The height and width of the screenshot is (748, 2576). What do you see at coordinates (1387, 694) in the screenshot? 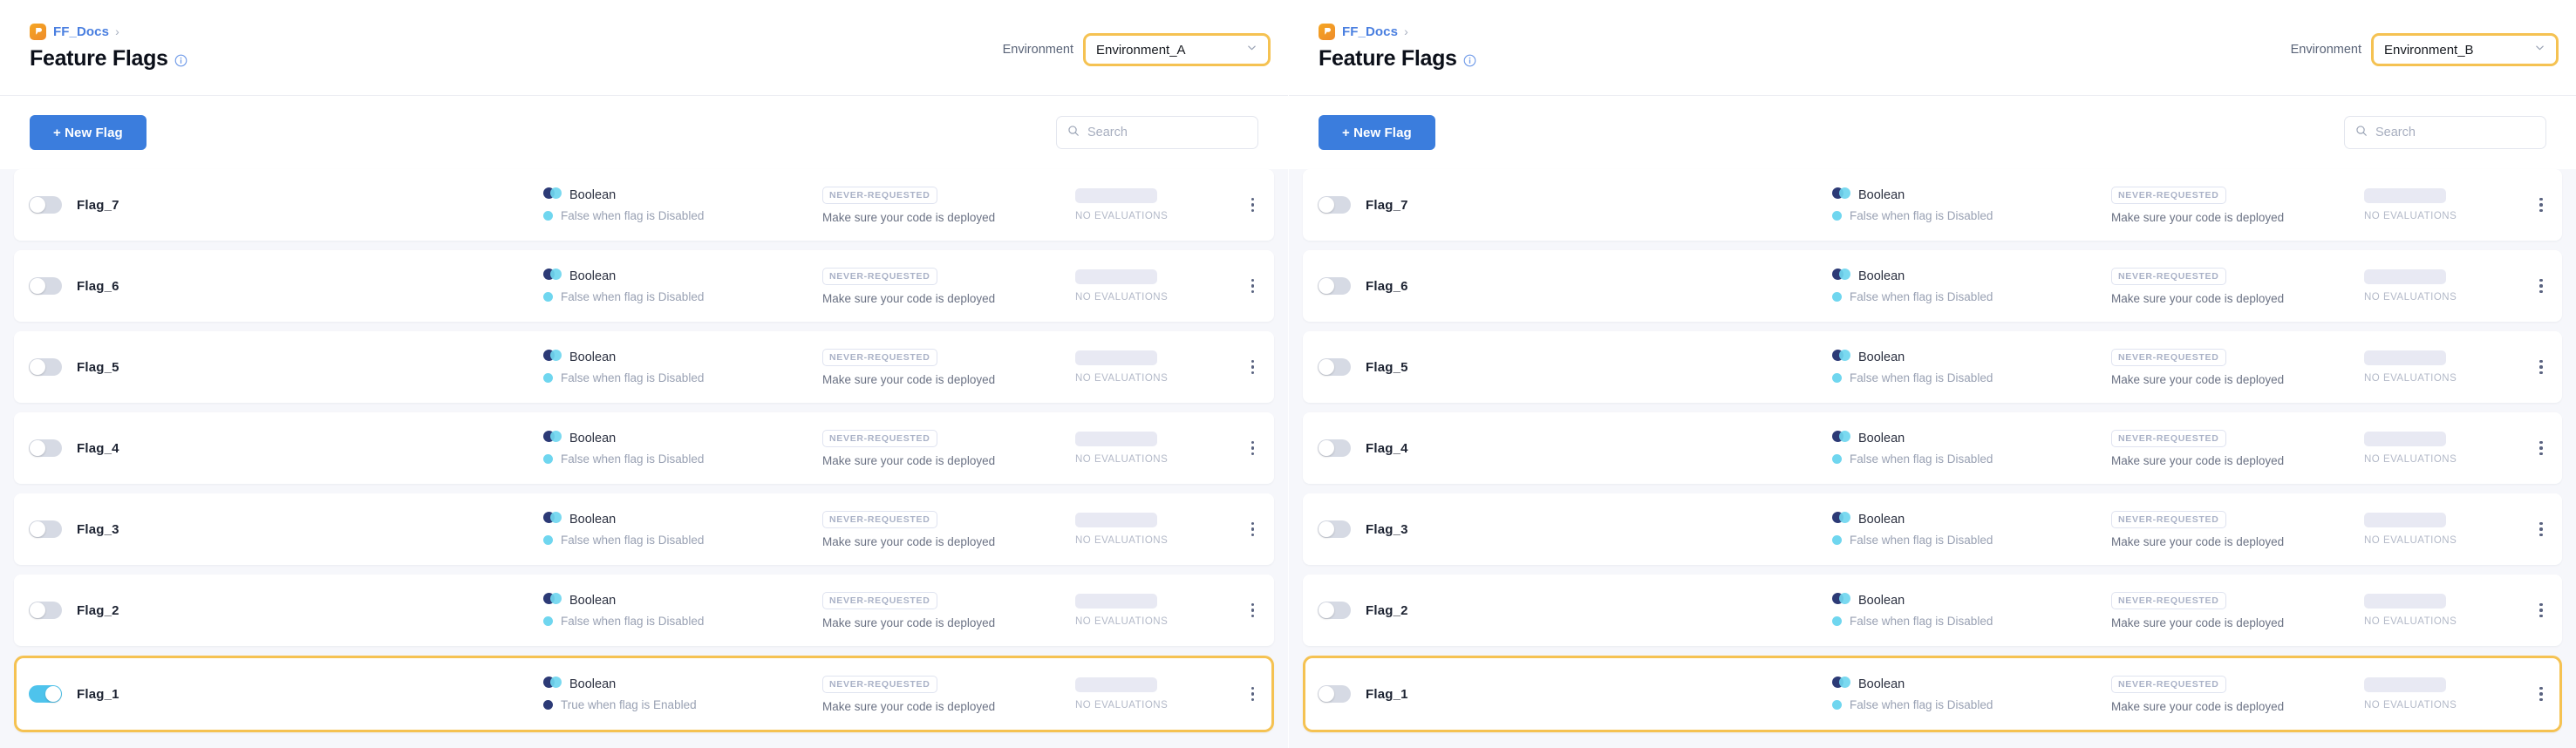
I see `flag-name: Flag_1` at bounding box center [1387, 694].